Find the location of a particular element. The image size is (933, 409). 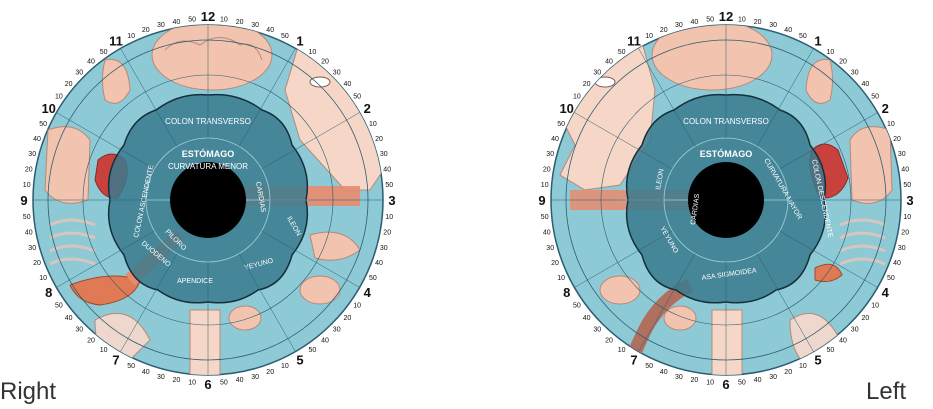

brain-illustration is located at coordinates (712, 55).